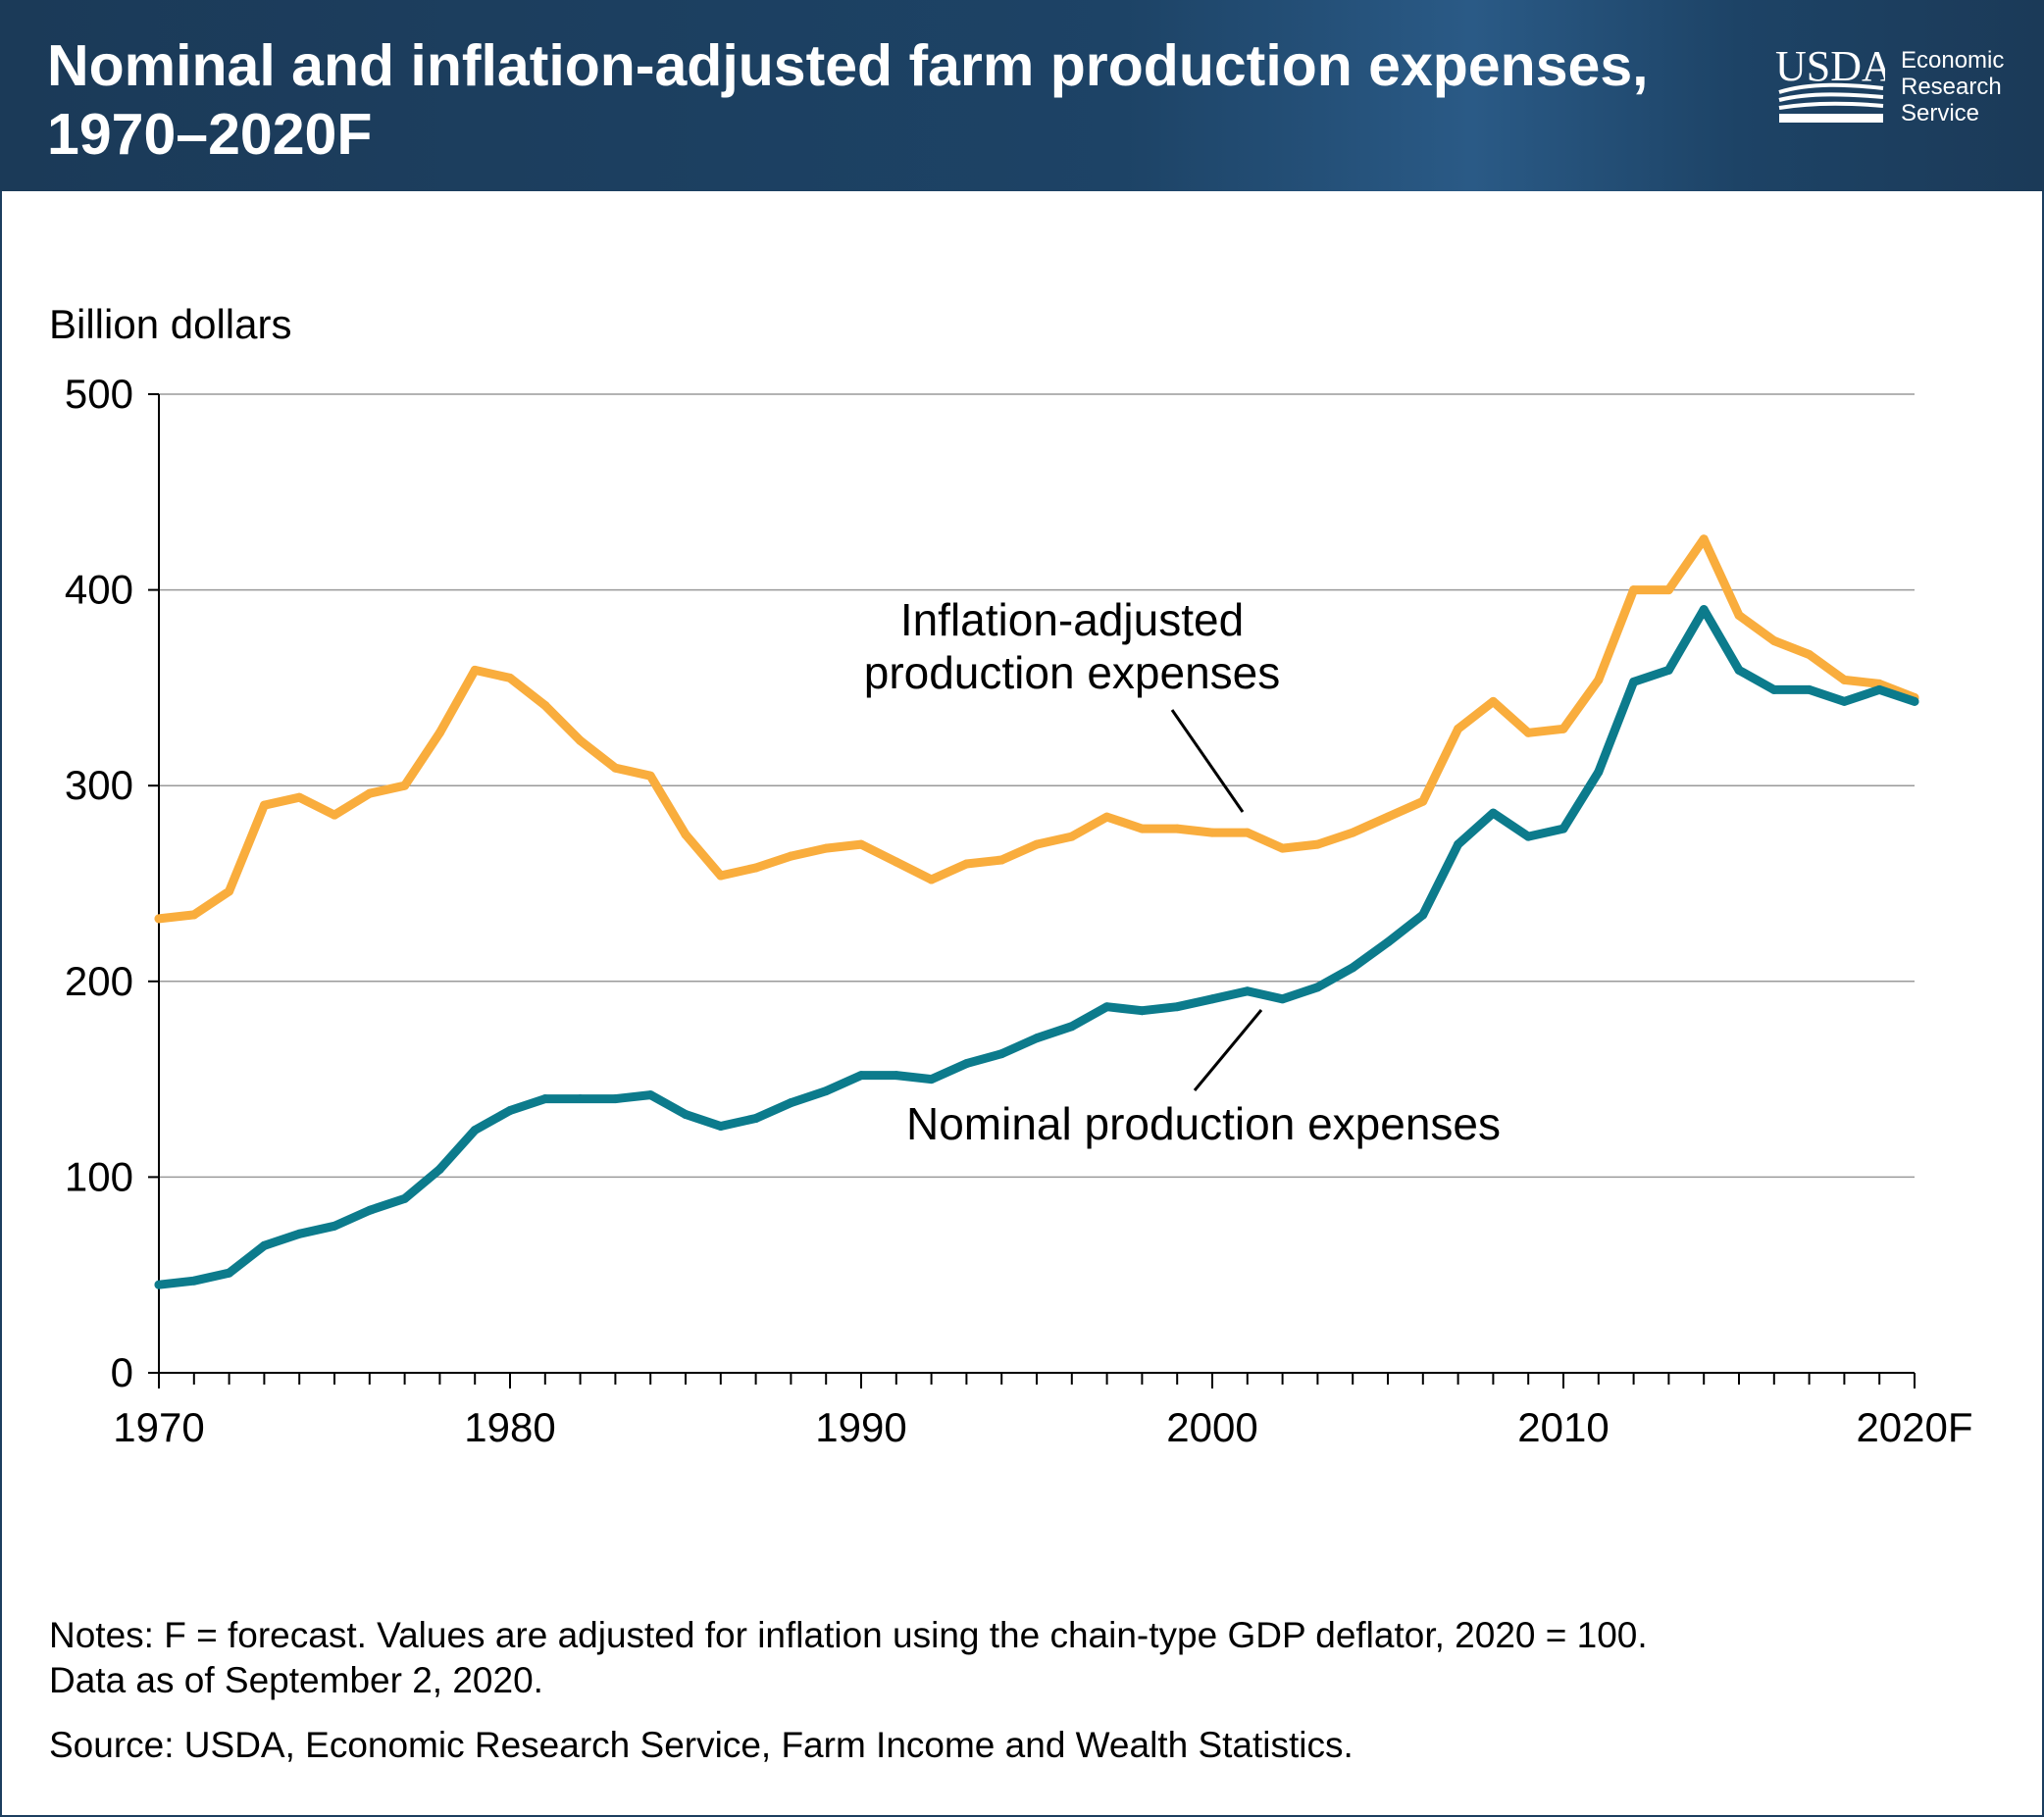 The height and width of the screenshot is (1817, 2044). What do you see at coordinates (1317, 844) in the screenshot?
I see `data-point-0-2003` at bounding box center [1317, 844].